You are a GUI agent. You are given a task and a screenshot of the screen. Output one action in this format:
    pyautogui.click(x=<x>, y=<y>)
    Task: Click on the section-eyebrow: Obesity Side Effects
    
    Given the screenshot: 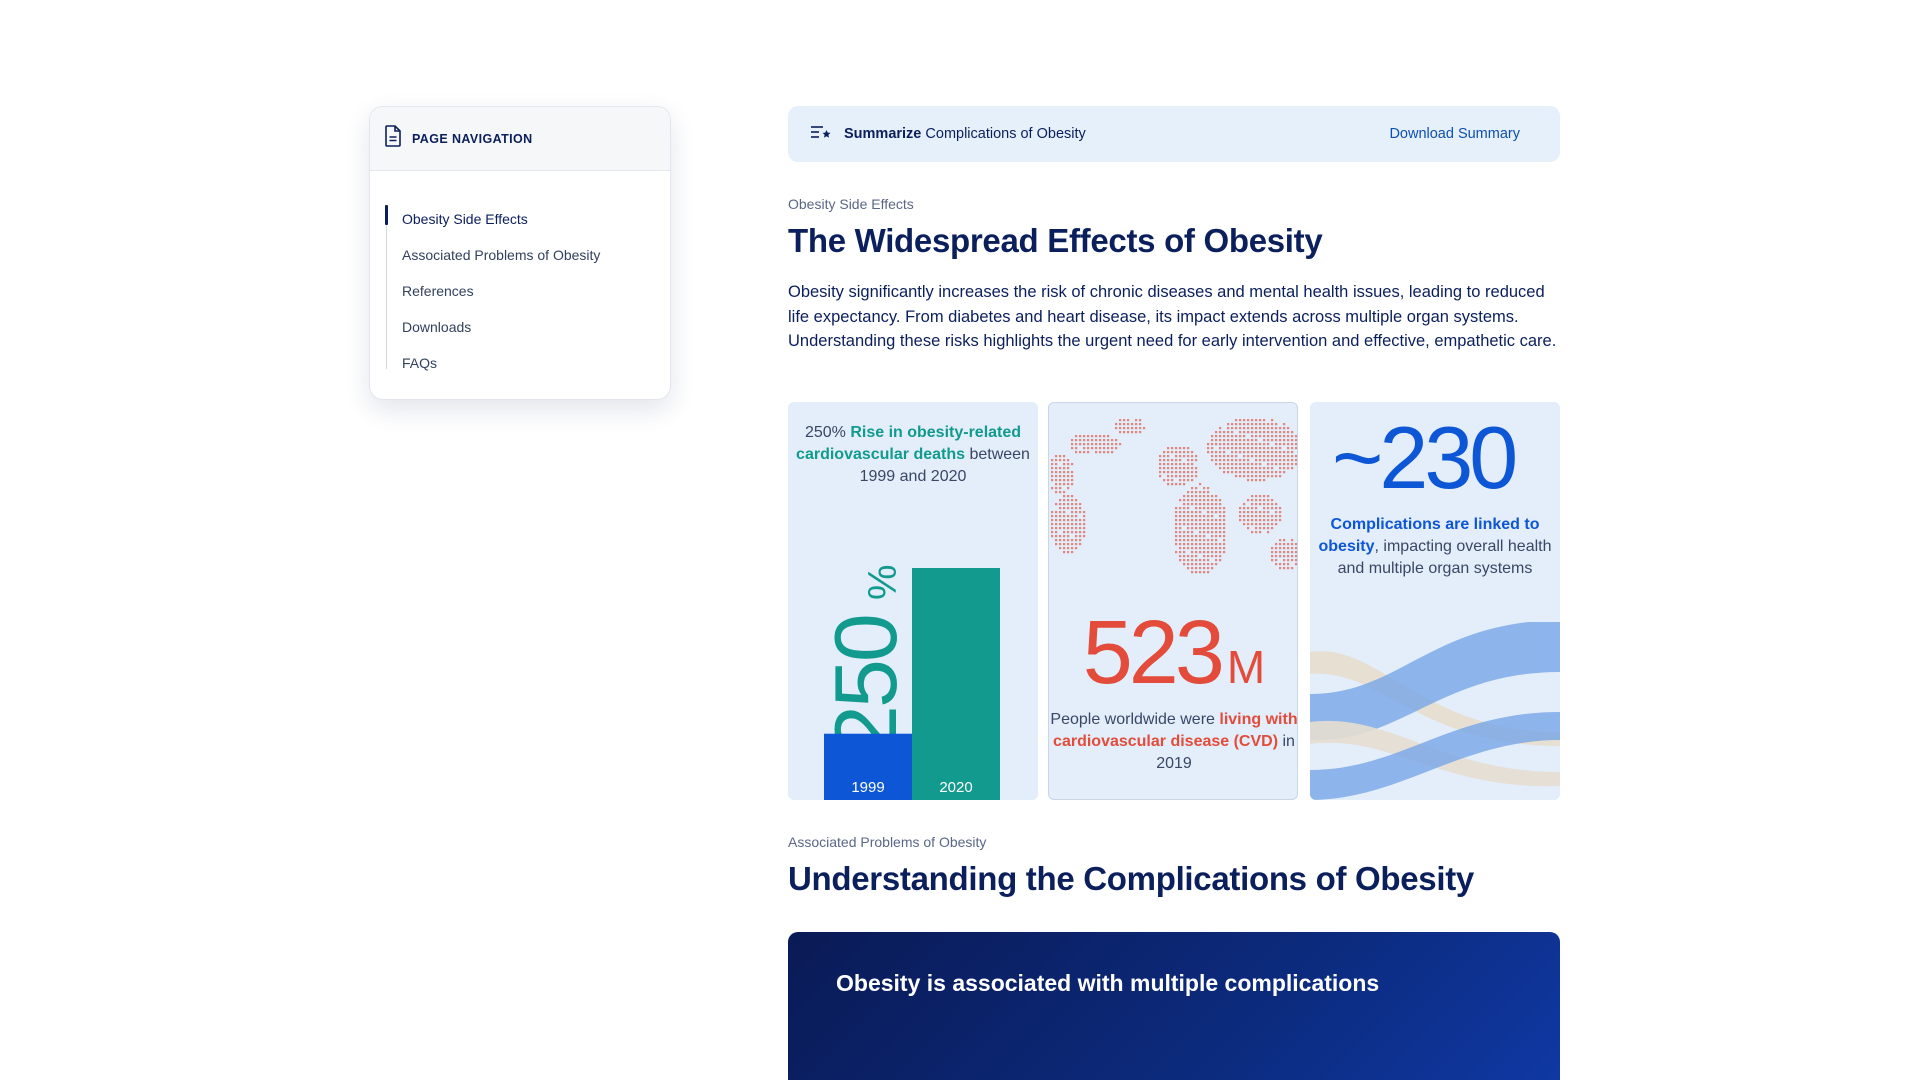 What is the action you would take?
    pyautogui.click(x=851, y=204)
    